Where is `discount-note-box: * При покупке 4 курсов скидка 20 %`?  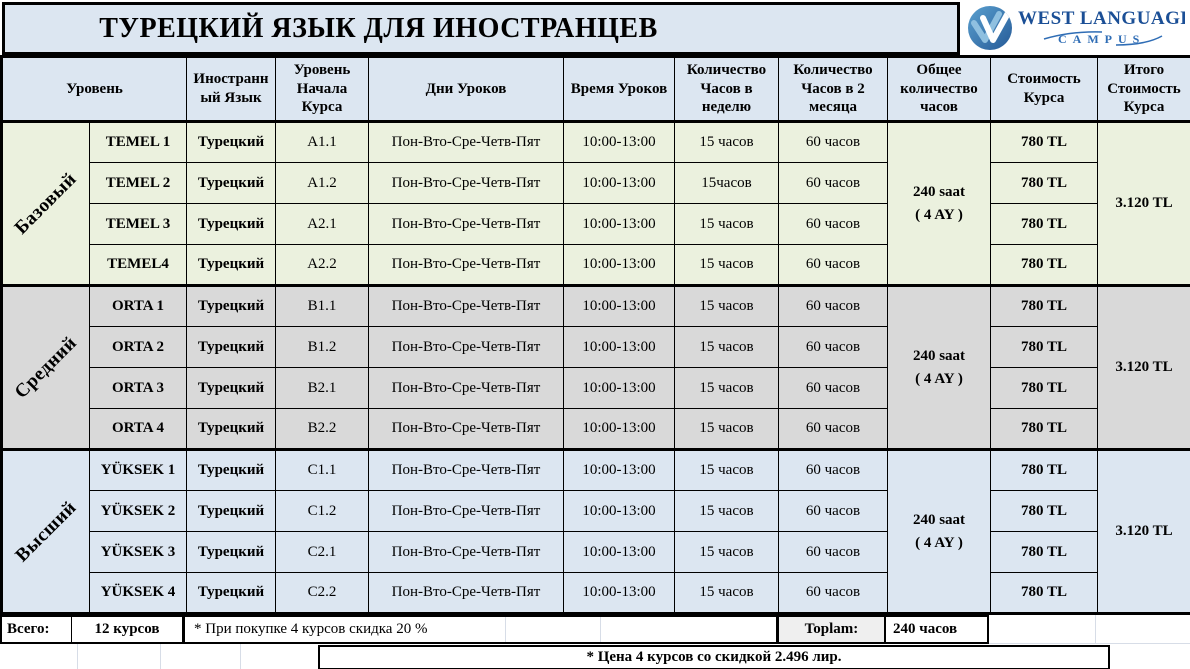 discount-note-box: * При покупке 4 курсов скидка 20 % is located at coordinates (480, 629).